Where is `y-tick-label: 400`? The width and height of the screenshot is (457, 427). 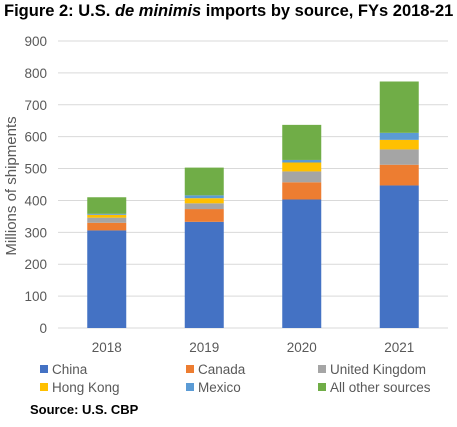
y-tick-label: 400 is located at coordinates (35, 200).